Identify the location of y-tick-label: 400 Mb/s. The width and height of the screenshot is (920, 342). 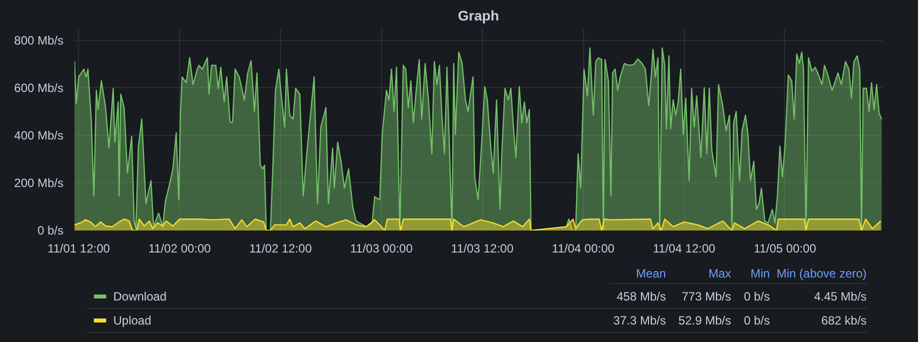
(39, 135).